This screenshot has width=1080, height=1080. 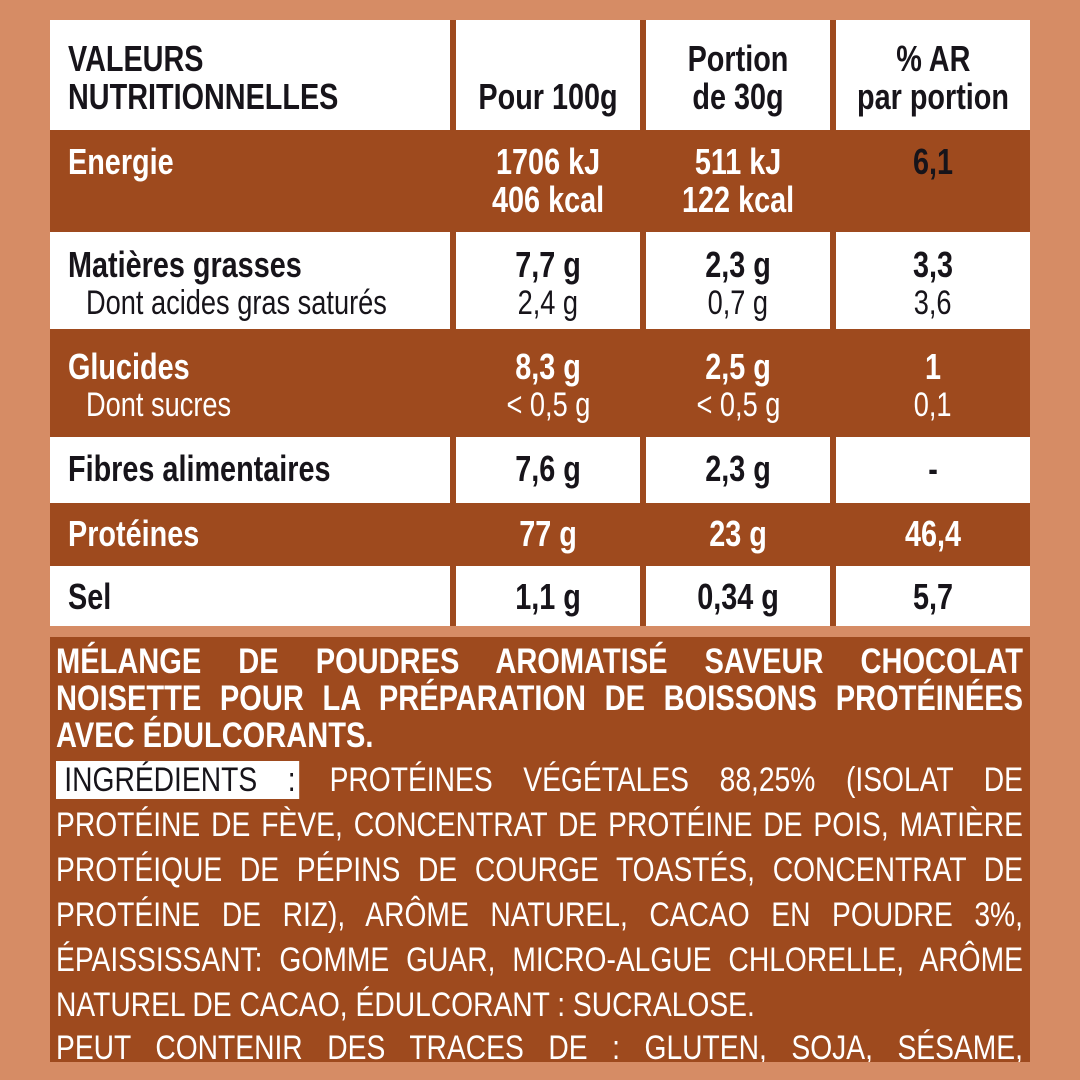 What do you see at coordinates (548, 533) in the screenshot?
I see `value-per100: 77 g` at bounding box center [548, 533].